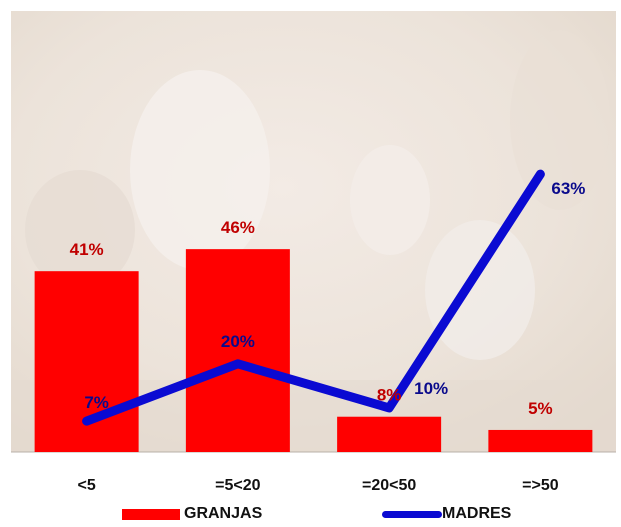  I want to click on legend-granjas: GRANJAS, so click(192, 514).